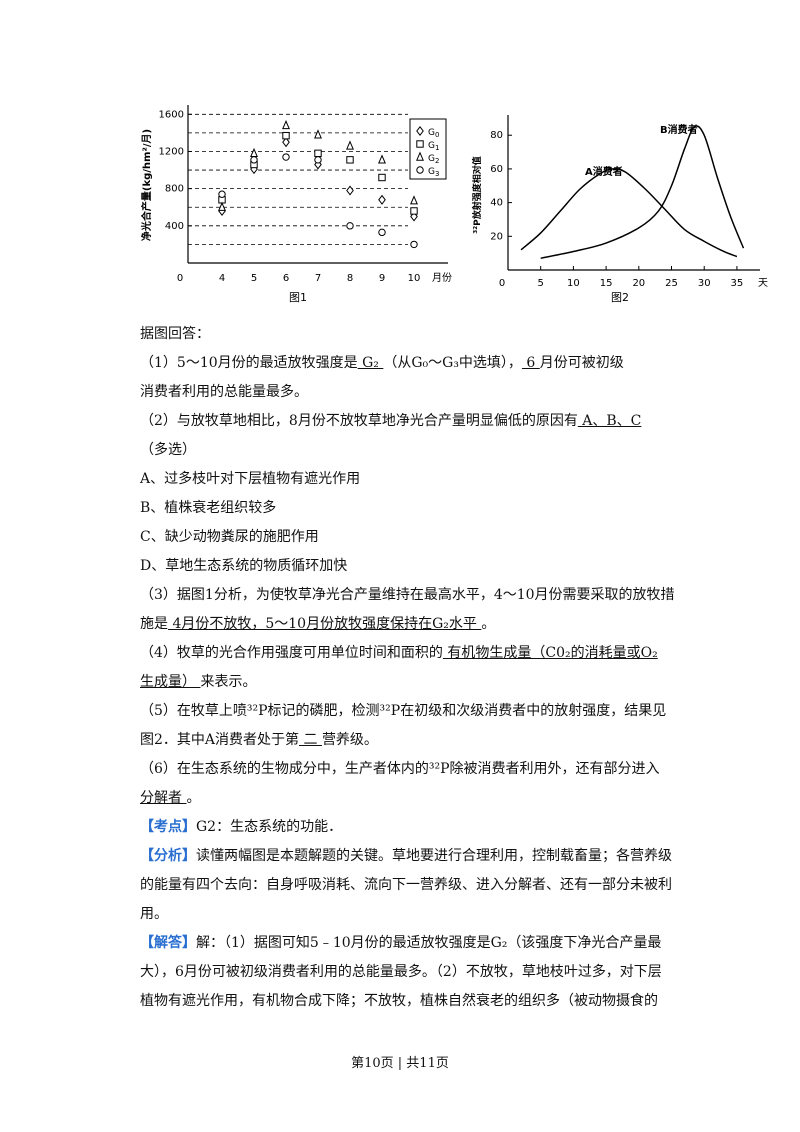  I want to click on fig1-legend-label: G1, so click(433, 146).